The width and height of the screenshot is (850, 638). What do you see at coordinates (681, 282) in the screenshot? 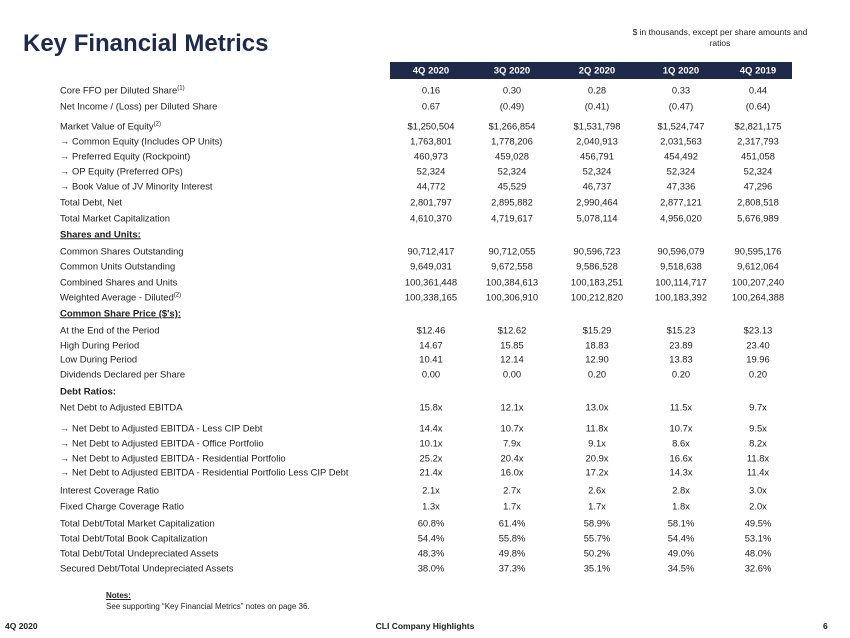
I see `cell-value: 100,114,717` at bounding box center [681, 282].